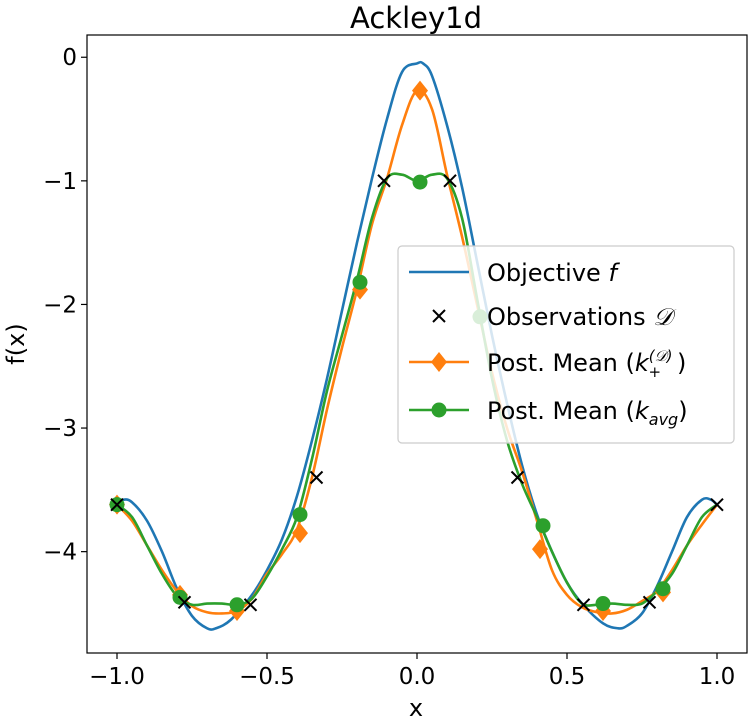 The image size is (750, 722). What do you see at coordinates (60, 429) in the screenshot?
I see `y-tick-label-3: −3` at bounding box center [60, 429].